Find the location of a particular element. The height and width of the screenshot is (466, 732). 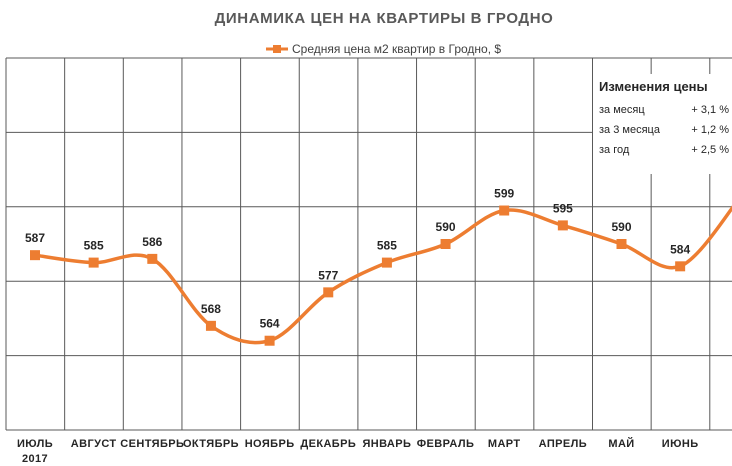

x-tick-label: ОКТЯБРЬ is located at coordinates (211, 444).